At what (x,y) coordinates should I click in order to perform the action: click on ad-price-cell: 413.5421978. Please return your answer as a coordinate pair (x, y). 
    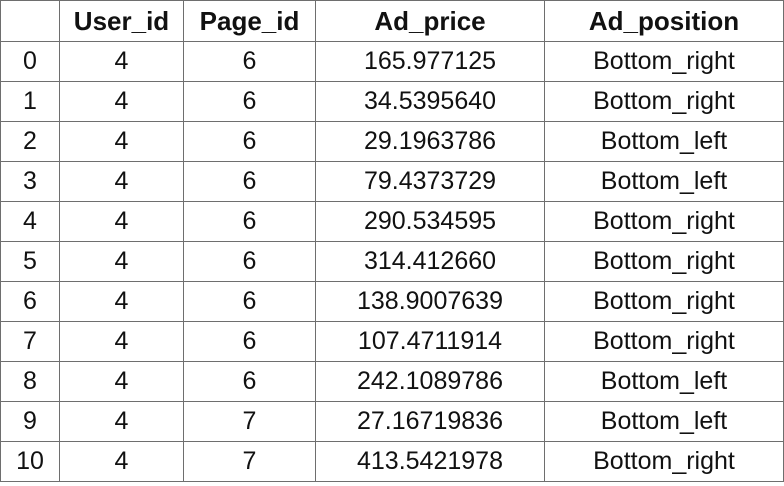
    Looking at the image, I should click on (430, 461).